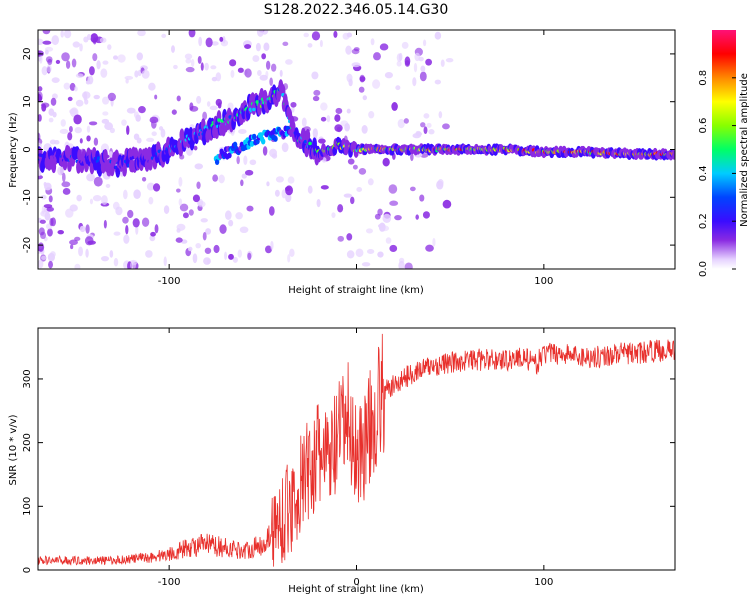  What do you see at coordinates (27, 54) in the screenshot?
I see `y-tick-label: 20` at bounding box center [27, 54].